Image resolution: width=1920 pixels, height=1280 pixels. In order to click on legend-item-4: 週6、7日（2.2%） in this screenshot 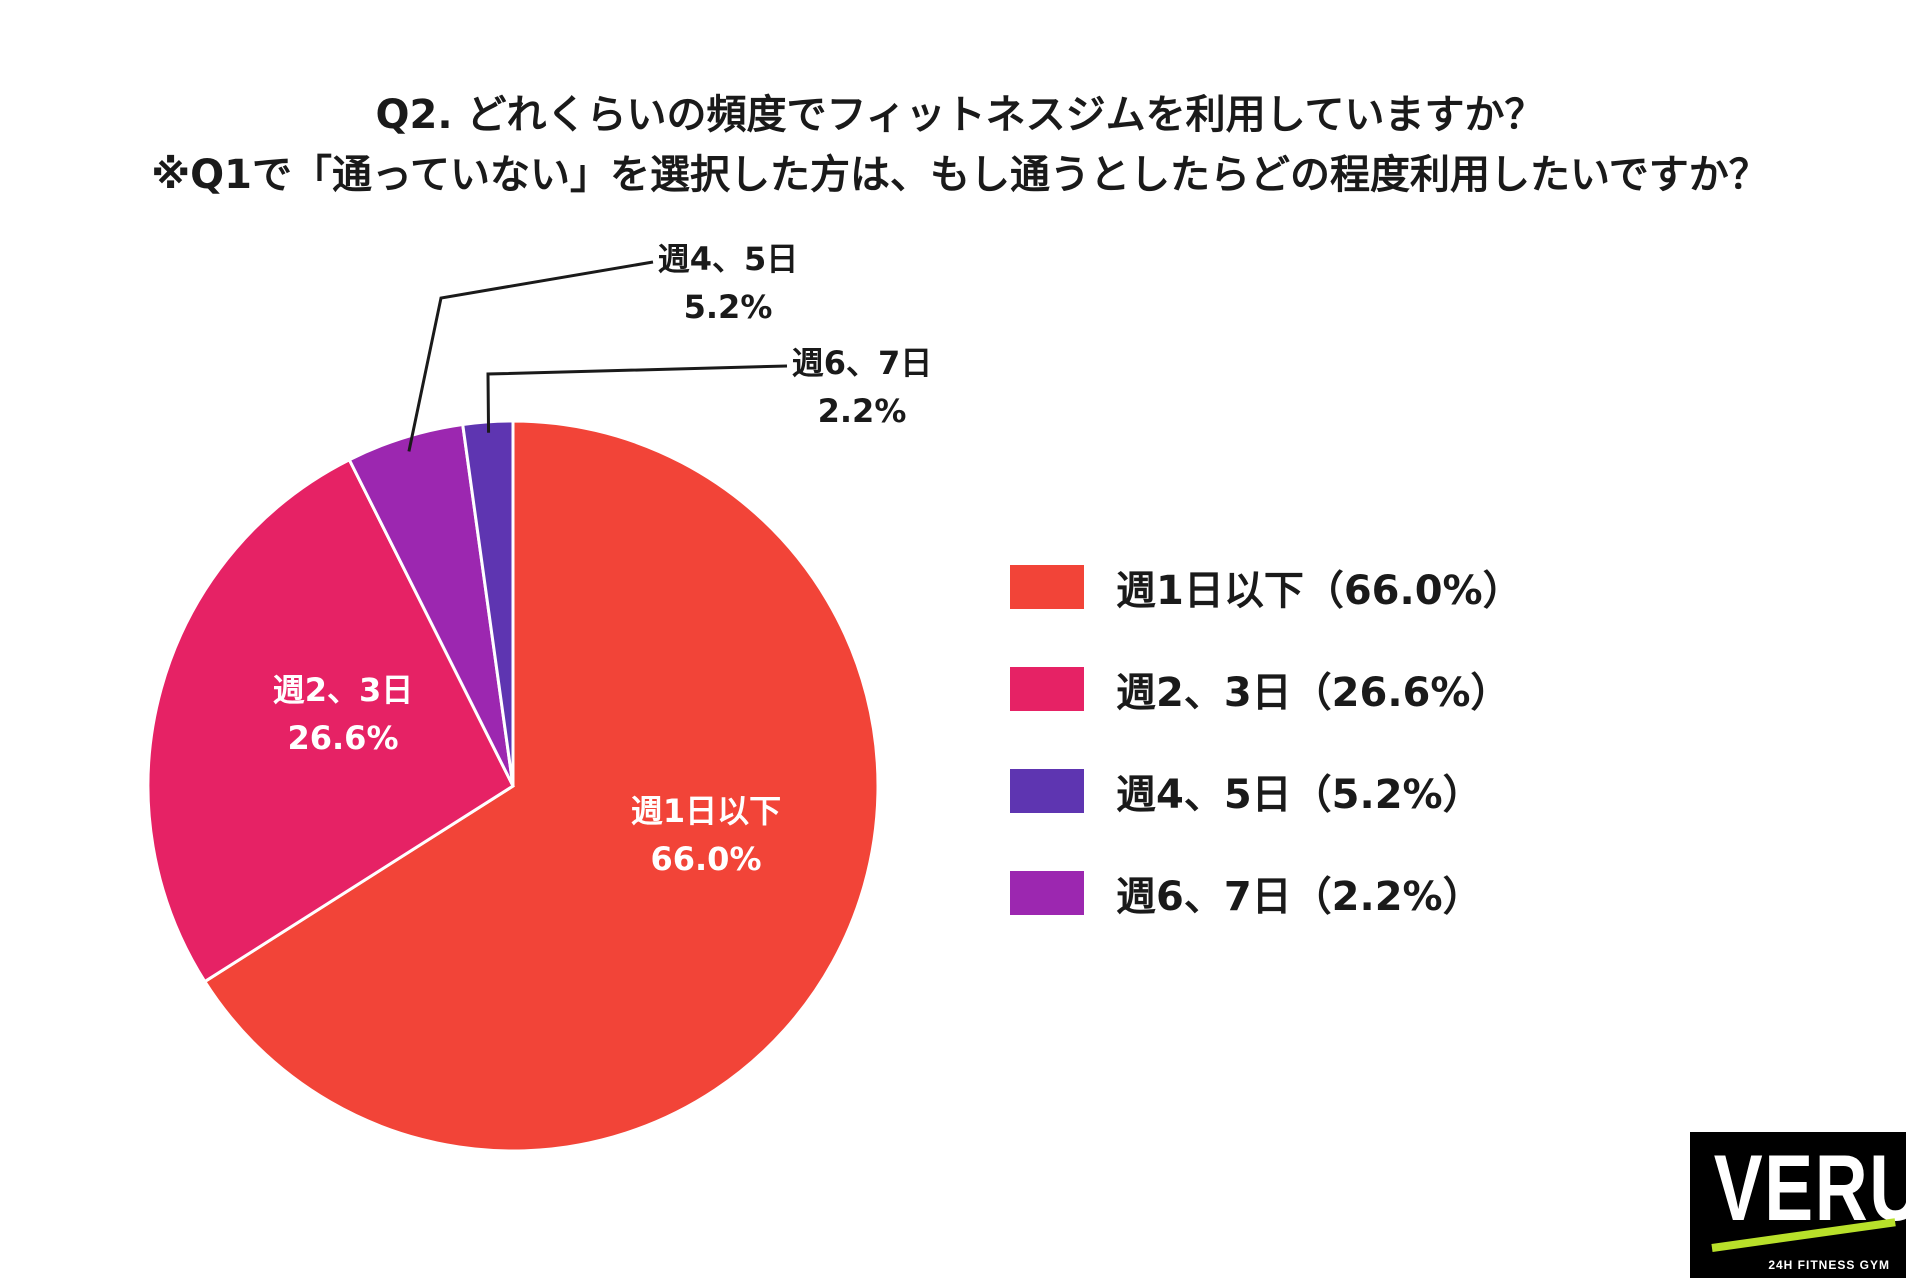, I will do `click(1266, 893)`.